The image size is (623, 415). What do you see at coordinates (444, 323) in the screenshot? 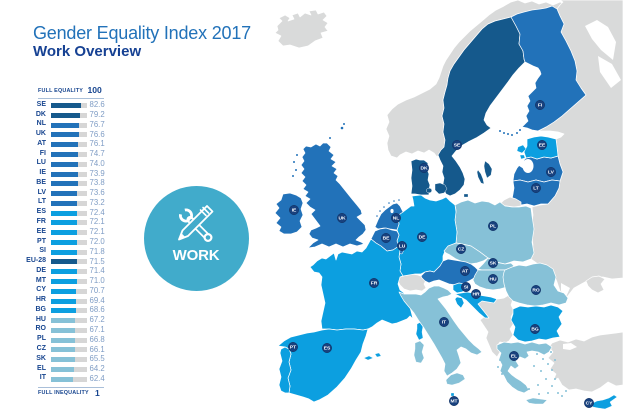
I see `svg-text: IT` at bounding box center [444, 323].